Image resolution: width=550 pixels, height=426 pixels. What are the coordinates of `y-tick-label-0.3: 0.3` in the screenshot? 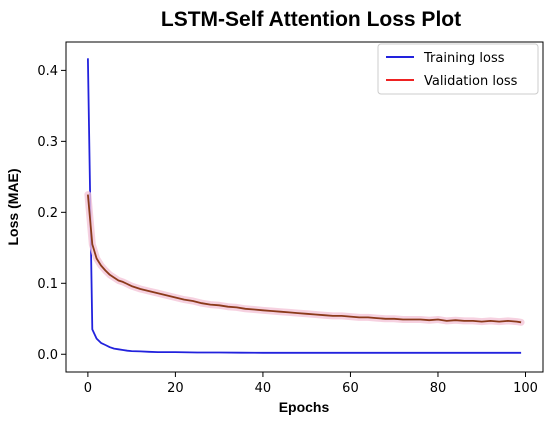 It's located at (47, 142).